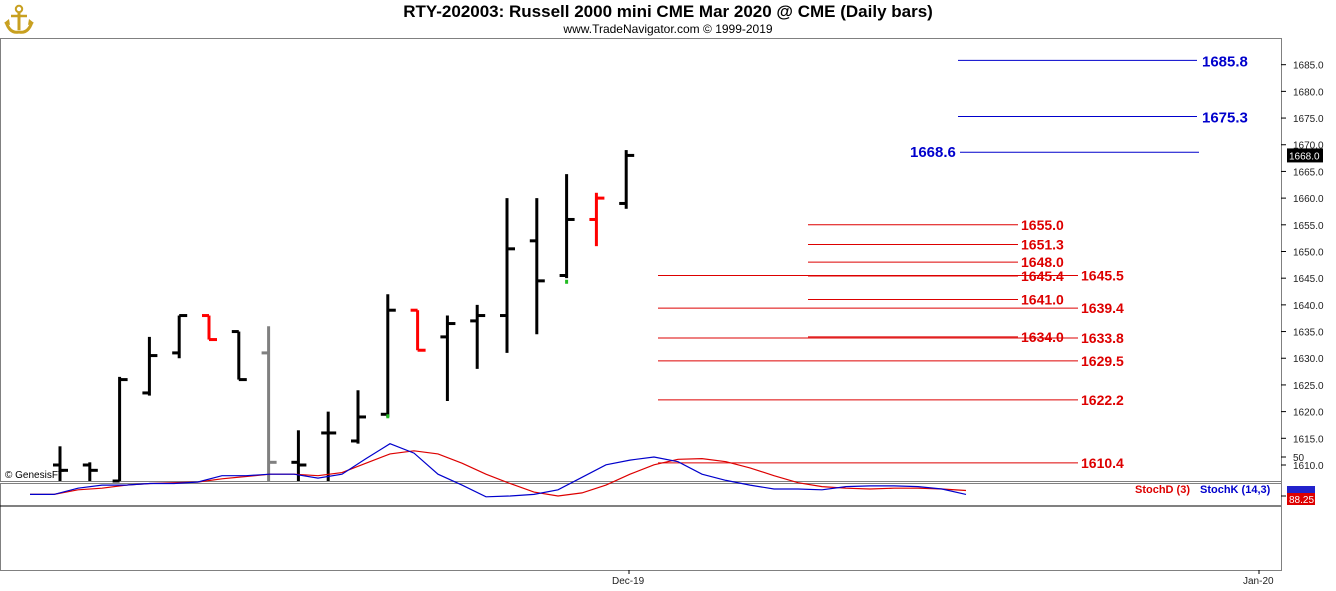  Describe the element at coordinates (1308, 439) in the screenshot. I see `price-tick-label: 1615.0` at that location.